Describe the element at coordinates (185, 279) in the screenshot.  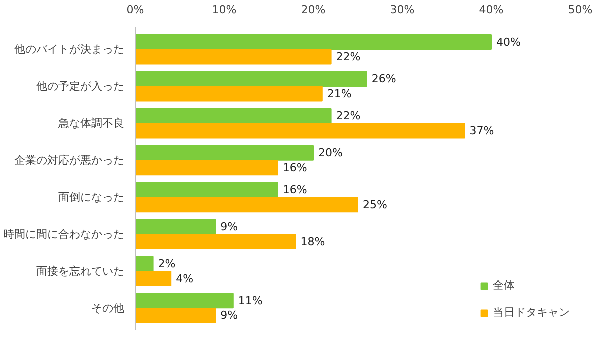
I see `data-label: 4%` at that location.